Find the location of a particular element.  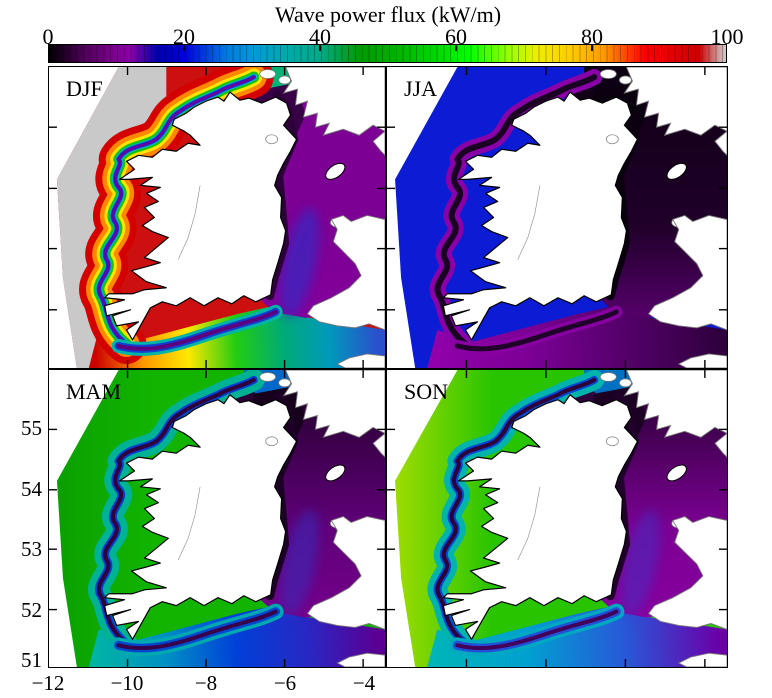

colorbar-title: Wave power flux (kW/m) is located at coordinates (388, 14).